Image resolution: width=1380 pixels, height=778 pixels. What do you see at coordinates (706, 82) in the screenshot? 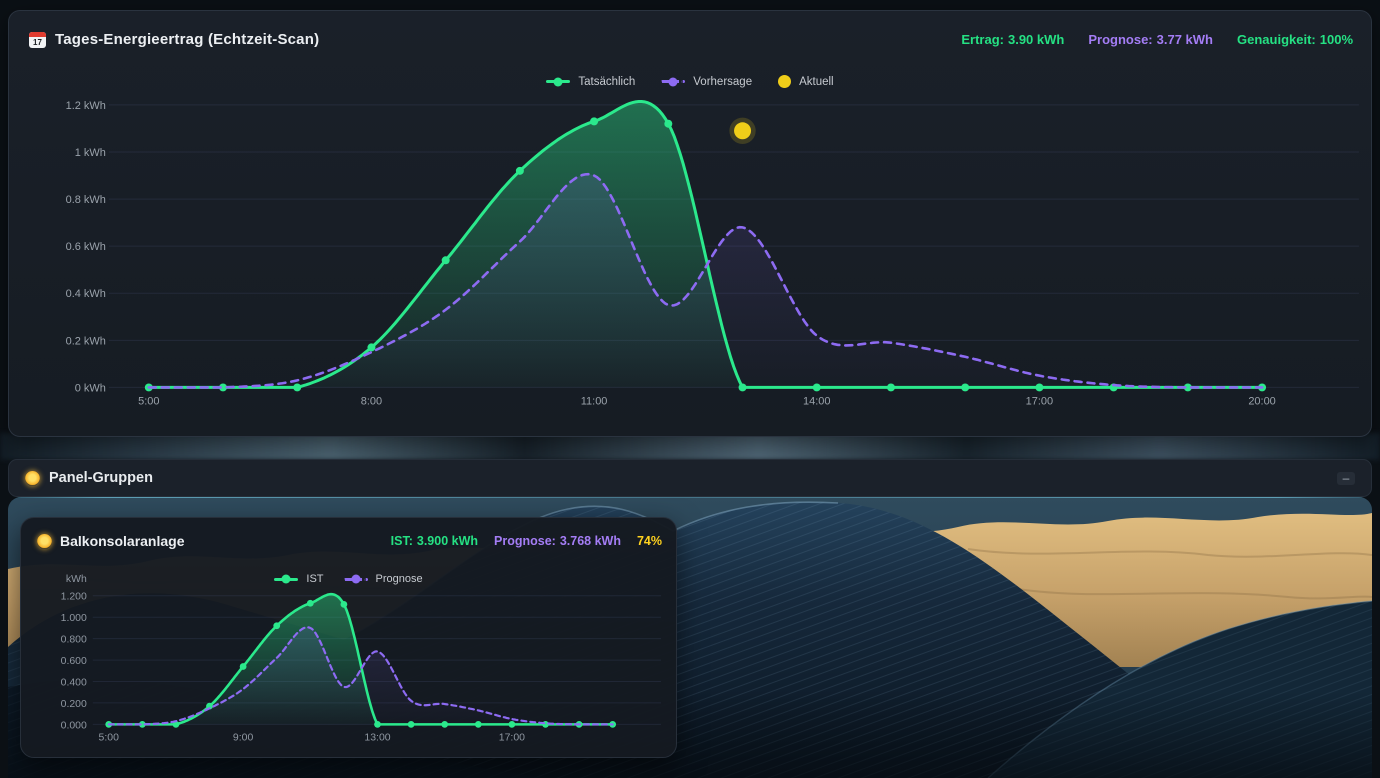
I see `legend-item-vorhersage: Vorhersage` at bounding box center [706, 82].